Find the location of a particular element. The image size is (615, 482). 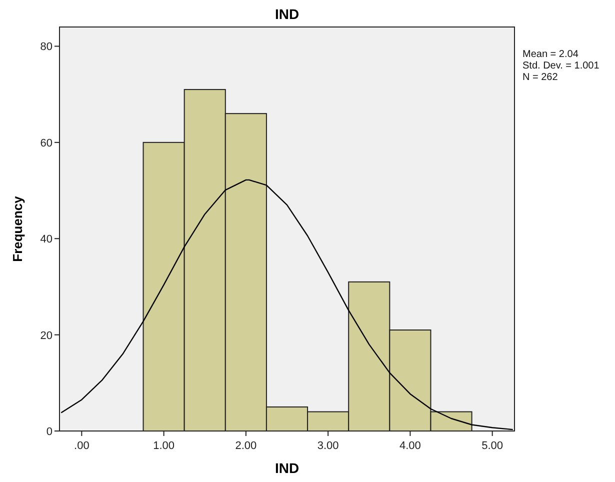

x-tick-label: 3.00 is located at coordinates (328, 446).